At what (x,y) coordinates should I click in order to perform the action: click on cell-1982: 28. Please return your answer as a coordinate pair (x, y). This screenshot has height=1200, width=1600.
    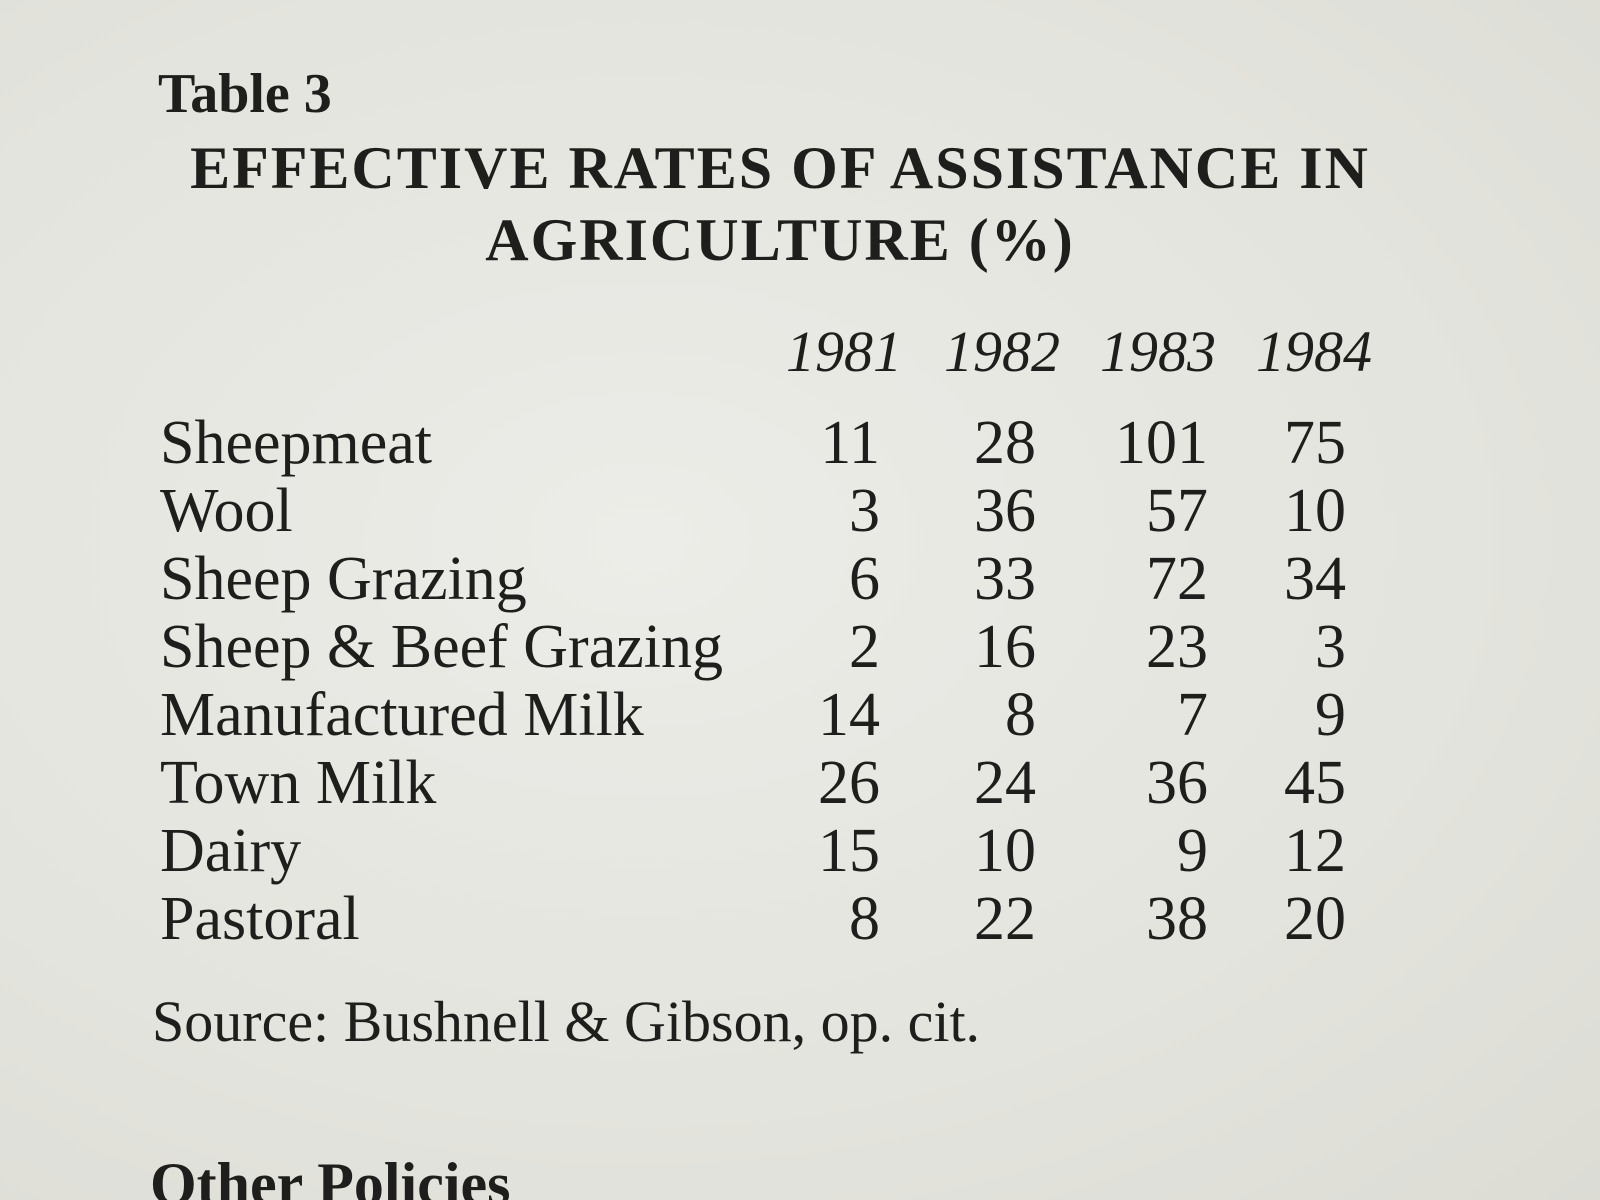
    Looking at the image, I should click on (1005, 443).